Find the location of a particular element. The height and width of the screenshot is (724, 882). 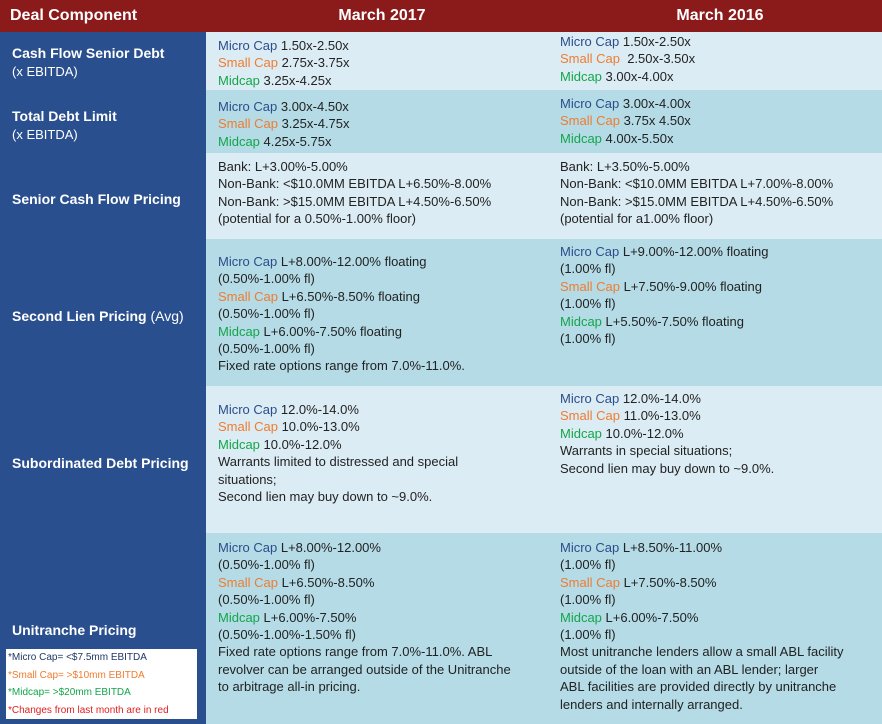

row-label: Unitranche Pricing is located at coordinates (107, 630).